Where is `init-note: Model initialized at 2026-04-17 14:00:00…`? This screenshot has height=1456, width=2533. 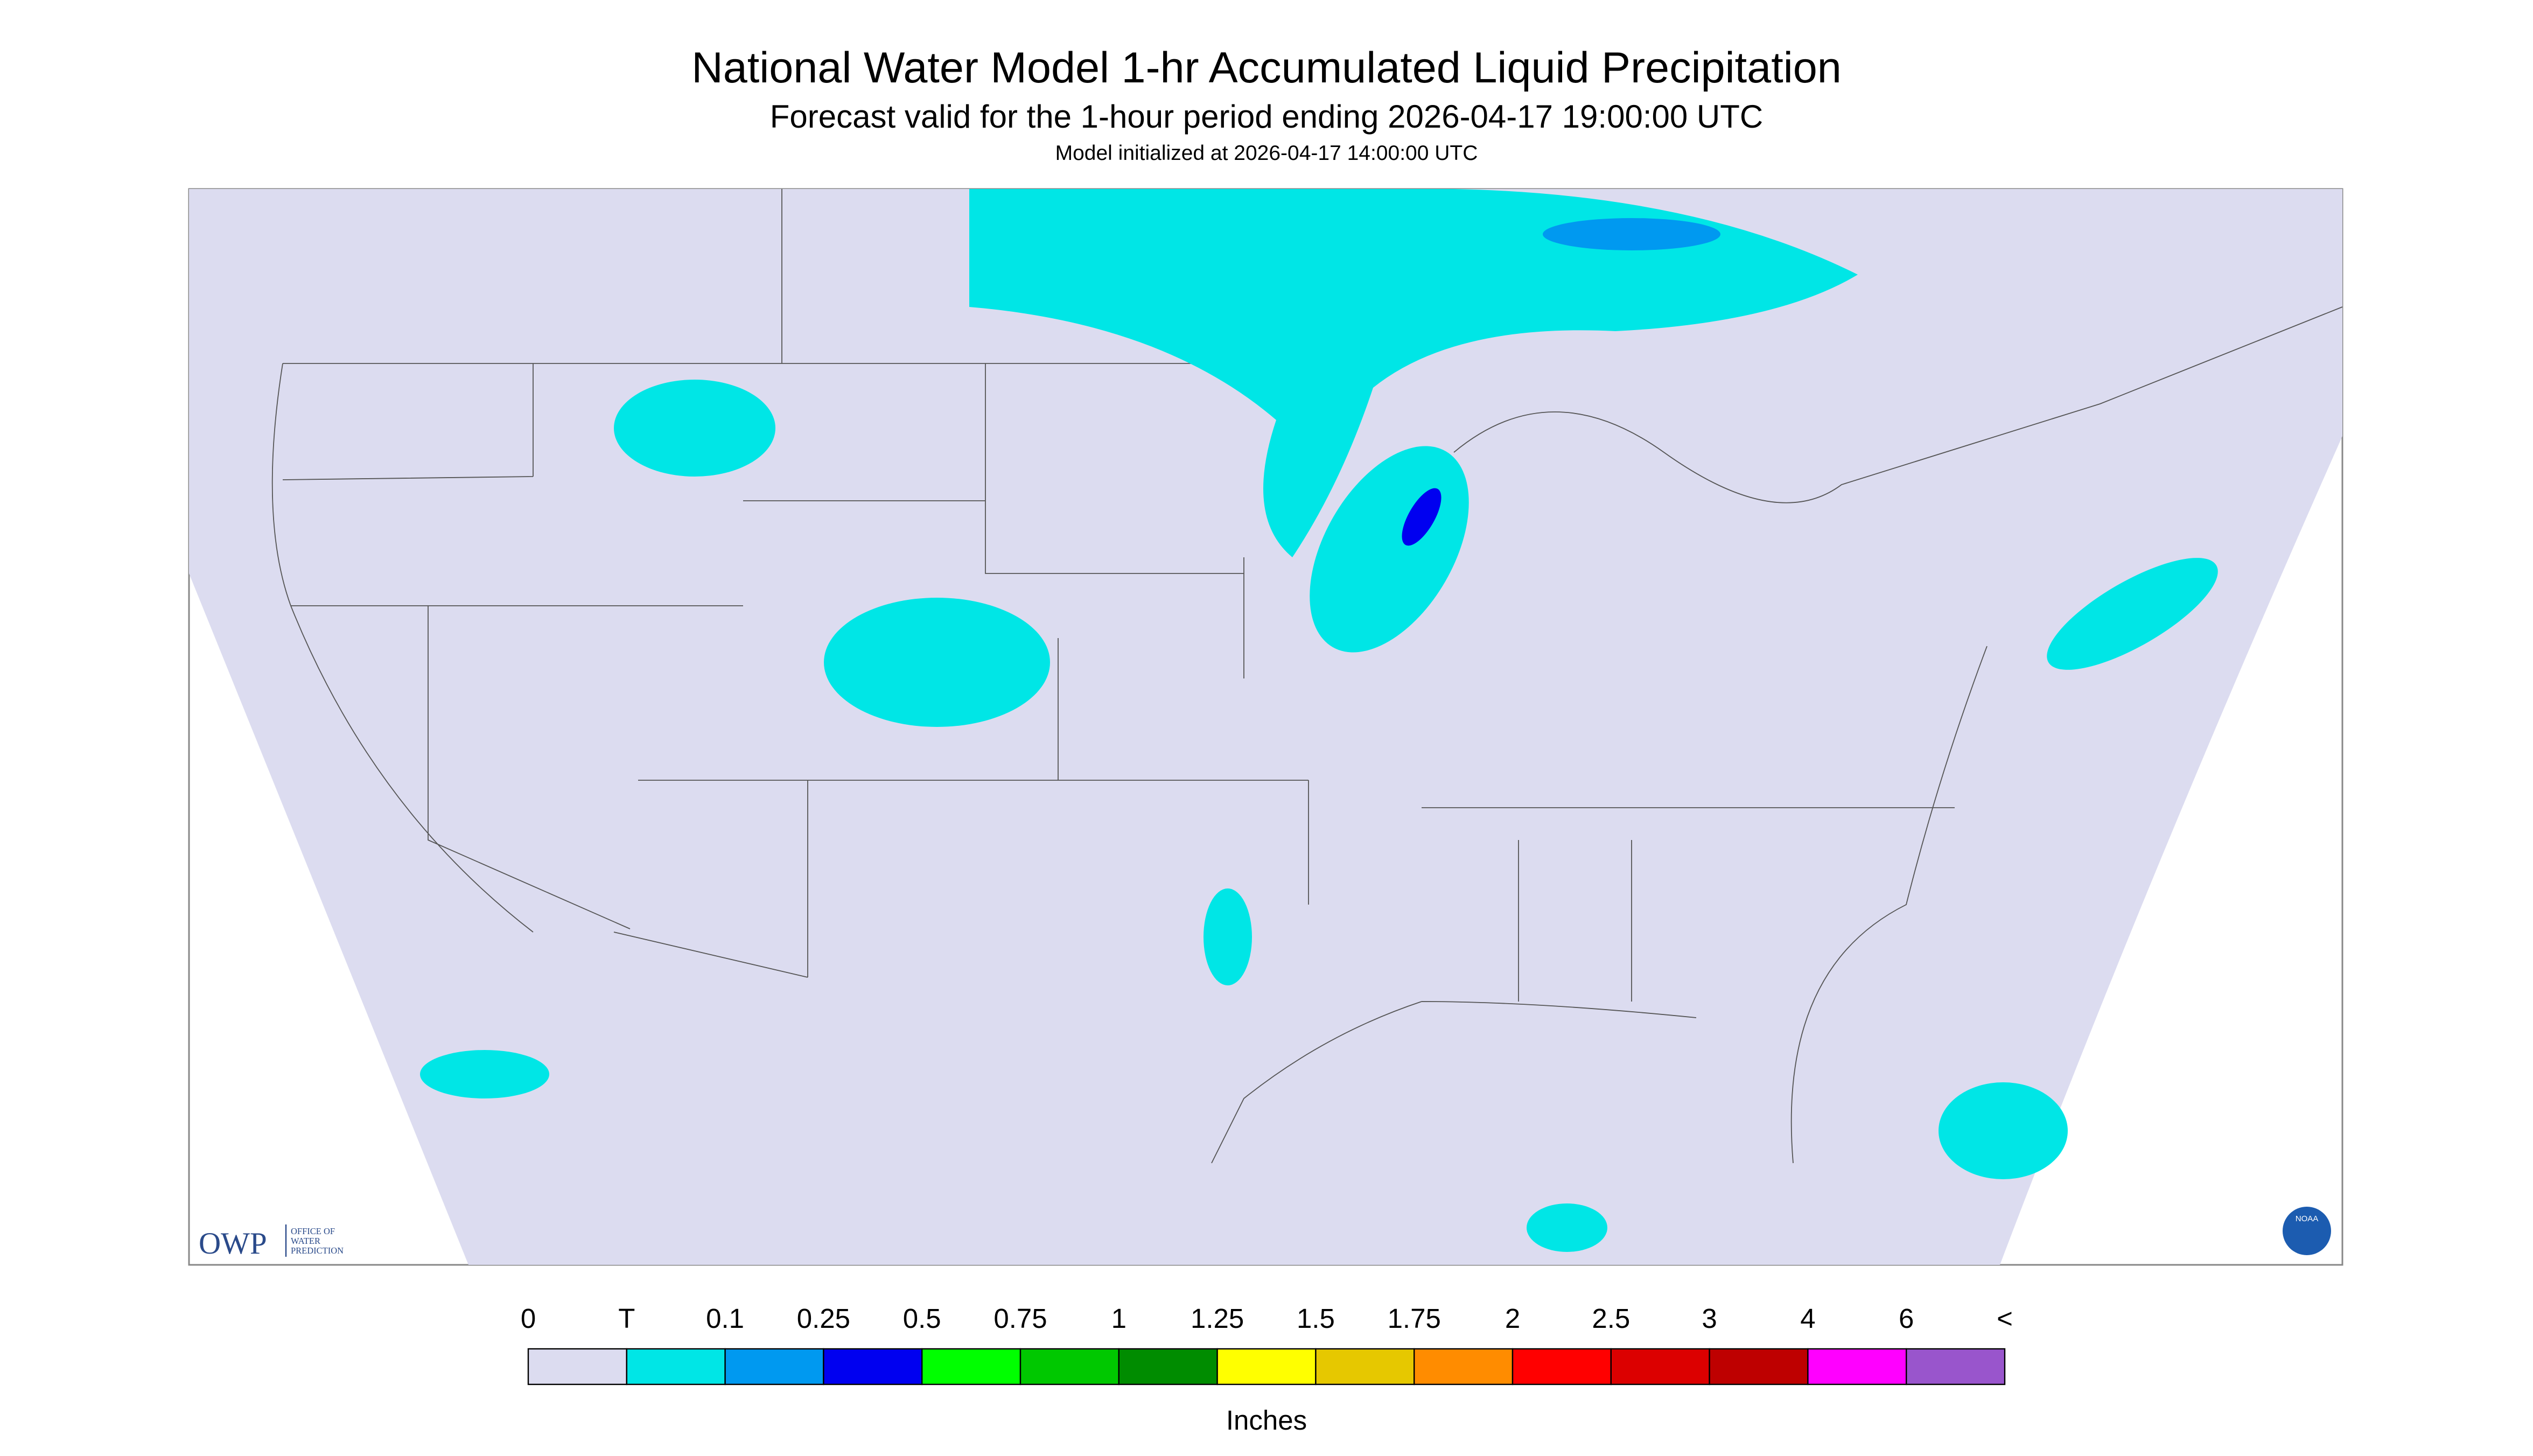 init-note: Model initialized at 2026-04-17 14:00:00… is located at coordinates (1266, 153).